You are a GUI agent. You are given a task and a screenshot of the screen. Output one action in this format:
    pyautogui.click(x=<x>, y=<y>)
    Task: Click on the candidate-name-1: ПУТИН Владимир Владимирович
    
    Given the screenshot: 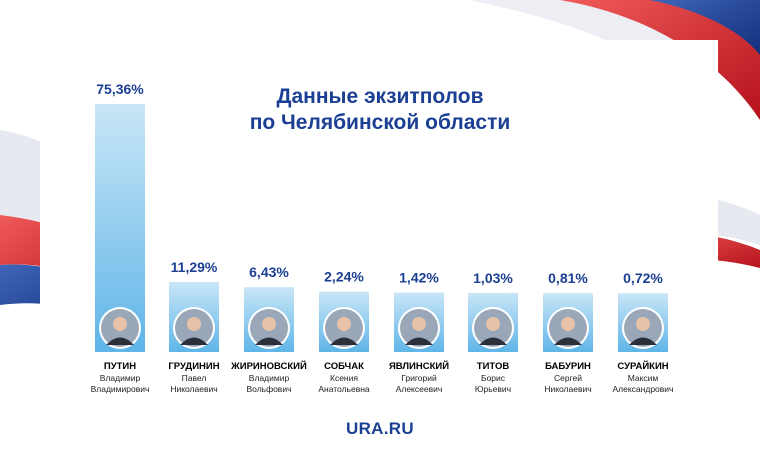 What is the action you would take?
    pyautogui.click(x=120, y=378)
    